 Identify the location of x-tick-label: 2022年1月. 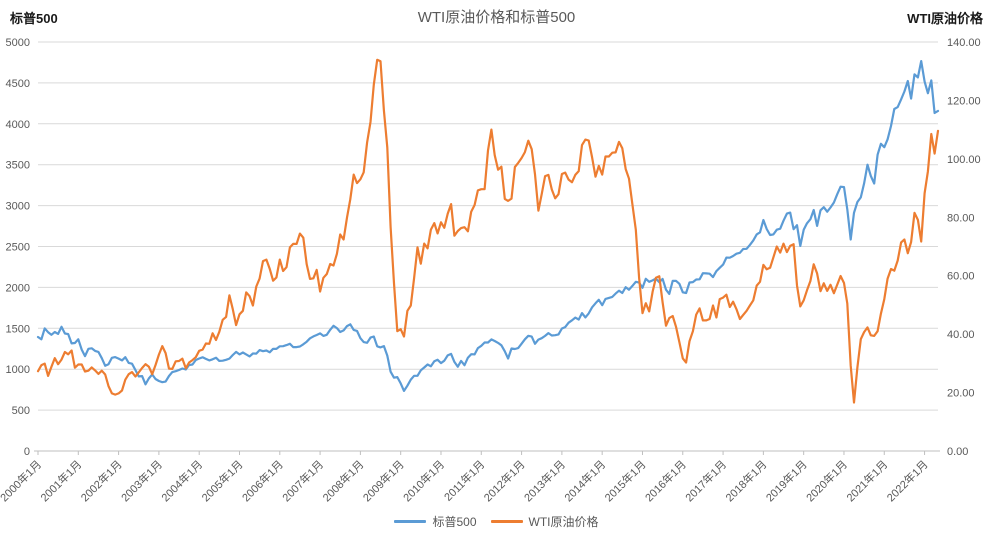
(907, 480).